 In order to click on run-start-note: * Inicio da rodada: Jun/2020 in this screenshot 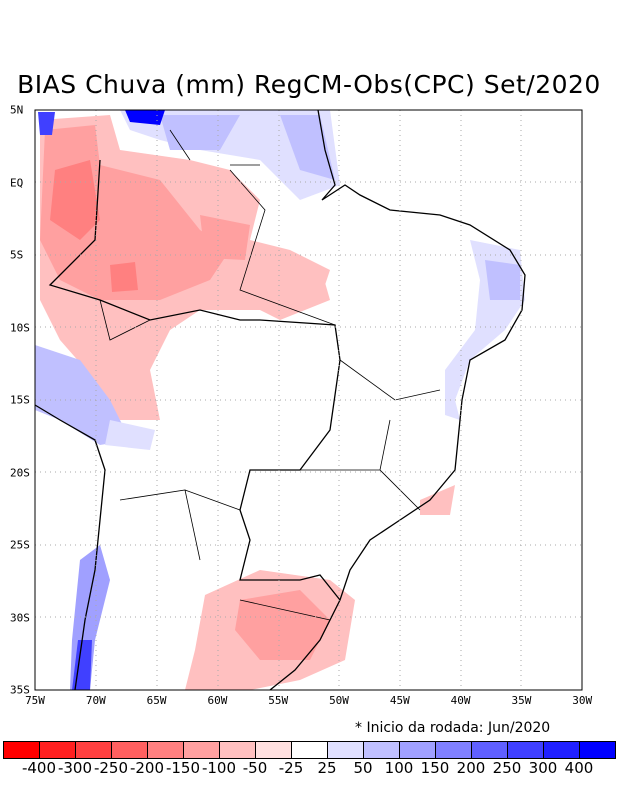, I will do `click(453, 728)`.